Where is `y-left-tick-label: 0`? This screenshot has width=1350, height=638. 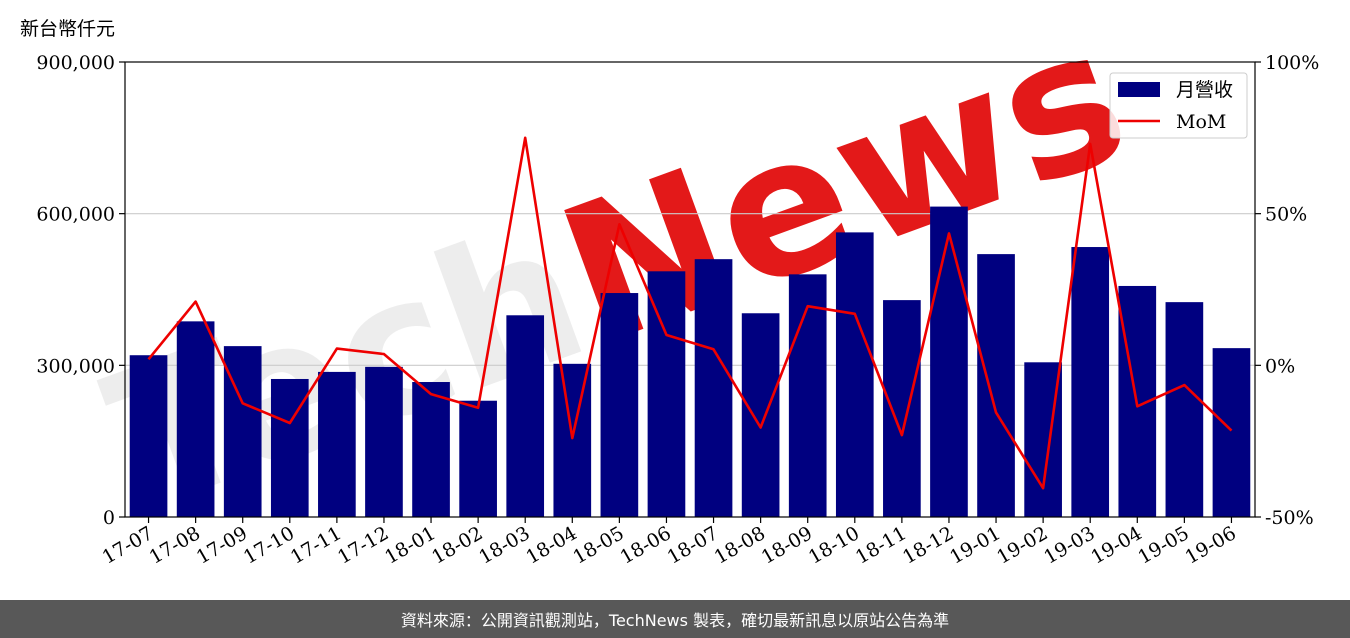 y-left-tick-label: 0 is located at coordinates (109, 518).